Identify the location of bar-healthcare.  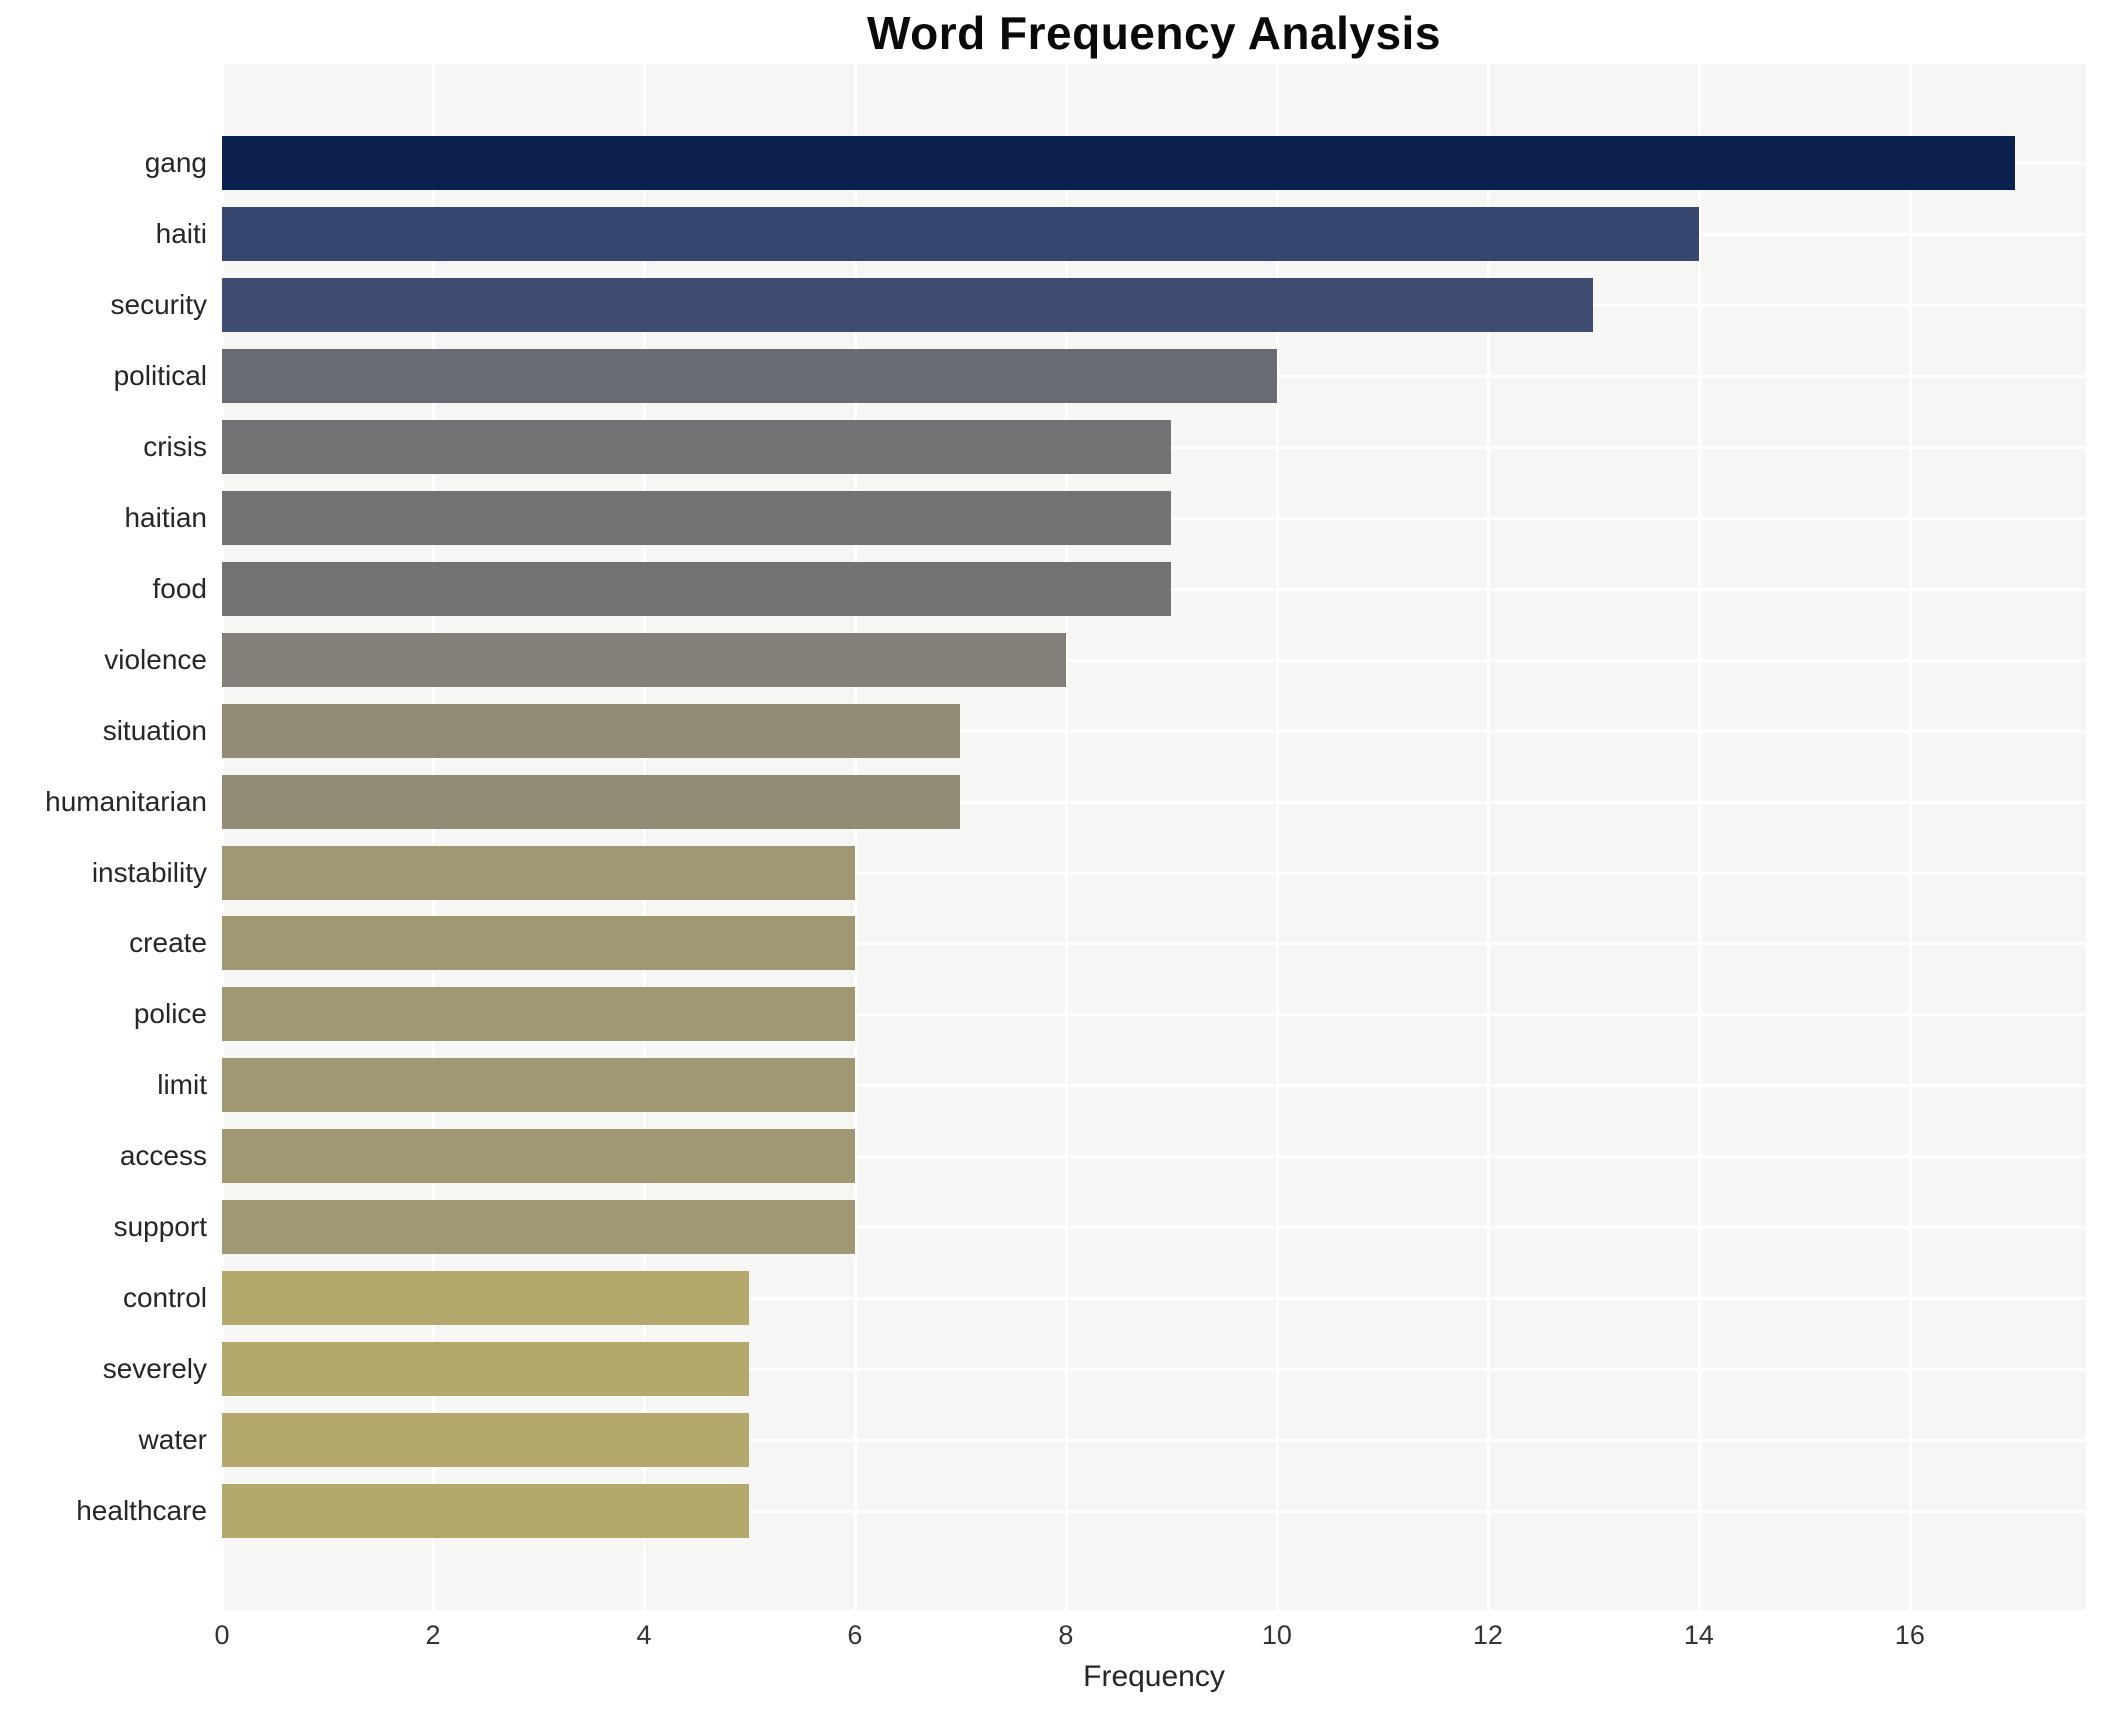
(486, 1510).